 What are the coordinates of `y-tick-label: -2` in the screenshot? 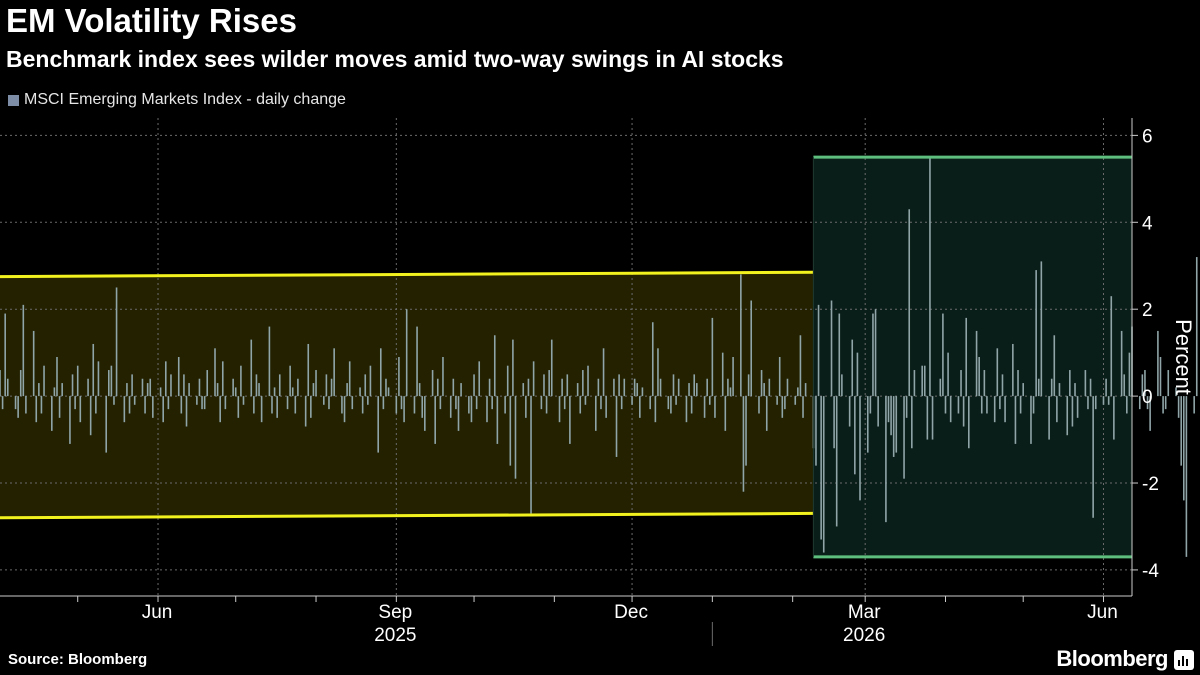 It's located at (1150, 484).